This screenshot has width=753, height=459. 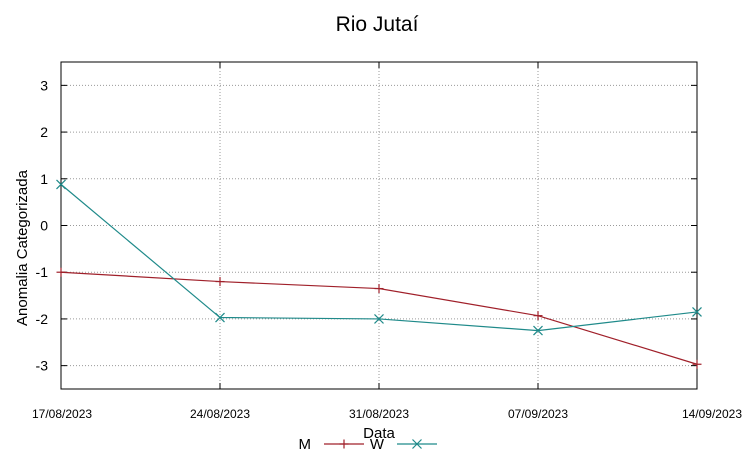 I want to click on y-tick-label: 2, so click(x=44, y=132).